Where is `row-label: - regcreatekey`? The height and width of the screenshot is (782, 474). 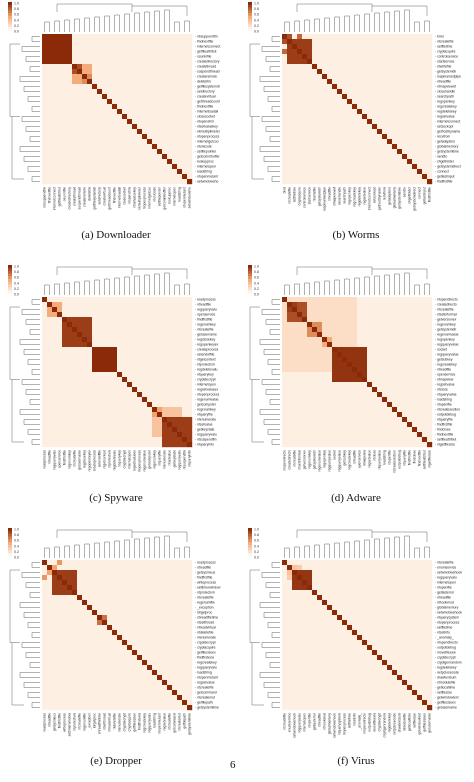 row-label: - regcreatekey is located at coordinates (446, 365).